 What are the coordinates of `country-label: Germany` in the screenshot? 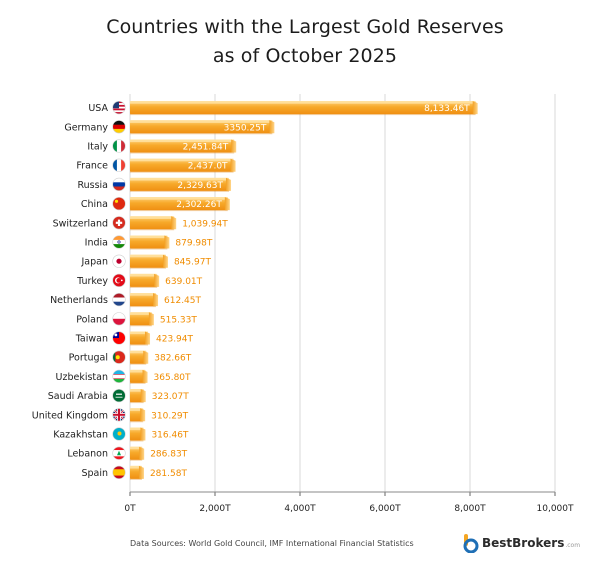 It's located at (86, 127).